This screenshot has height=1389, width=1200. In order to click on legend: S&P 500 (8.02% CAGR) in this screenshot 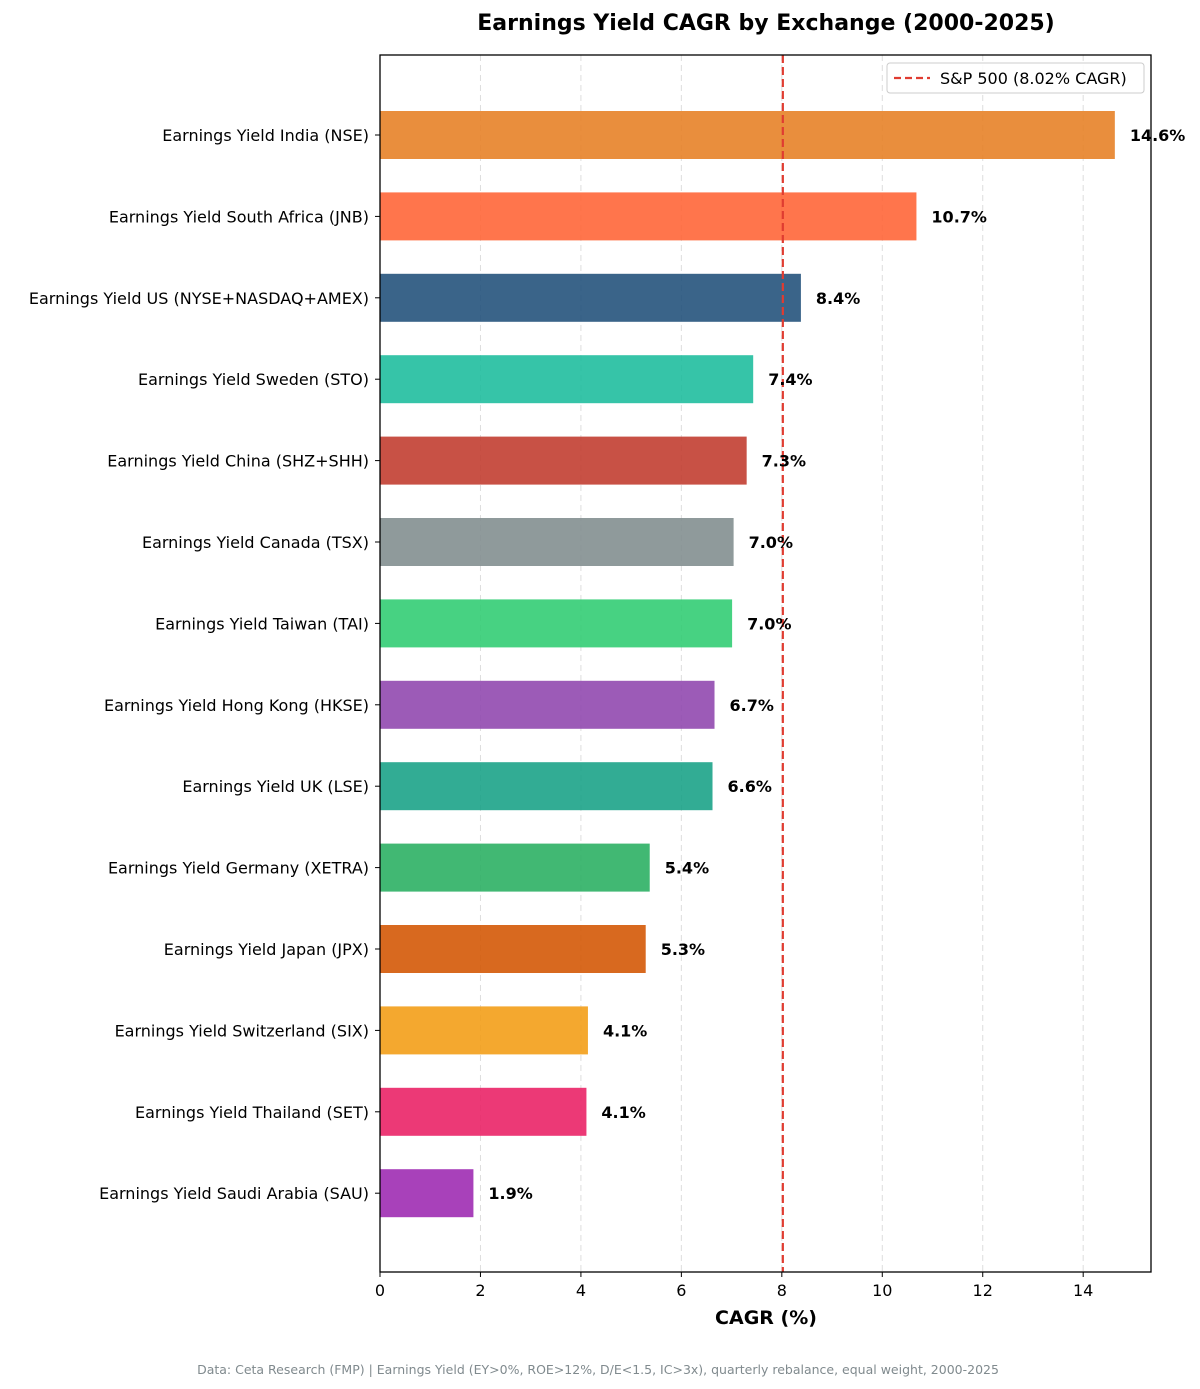, I will do `click(1015, 78)`.